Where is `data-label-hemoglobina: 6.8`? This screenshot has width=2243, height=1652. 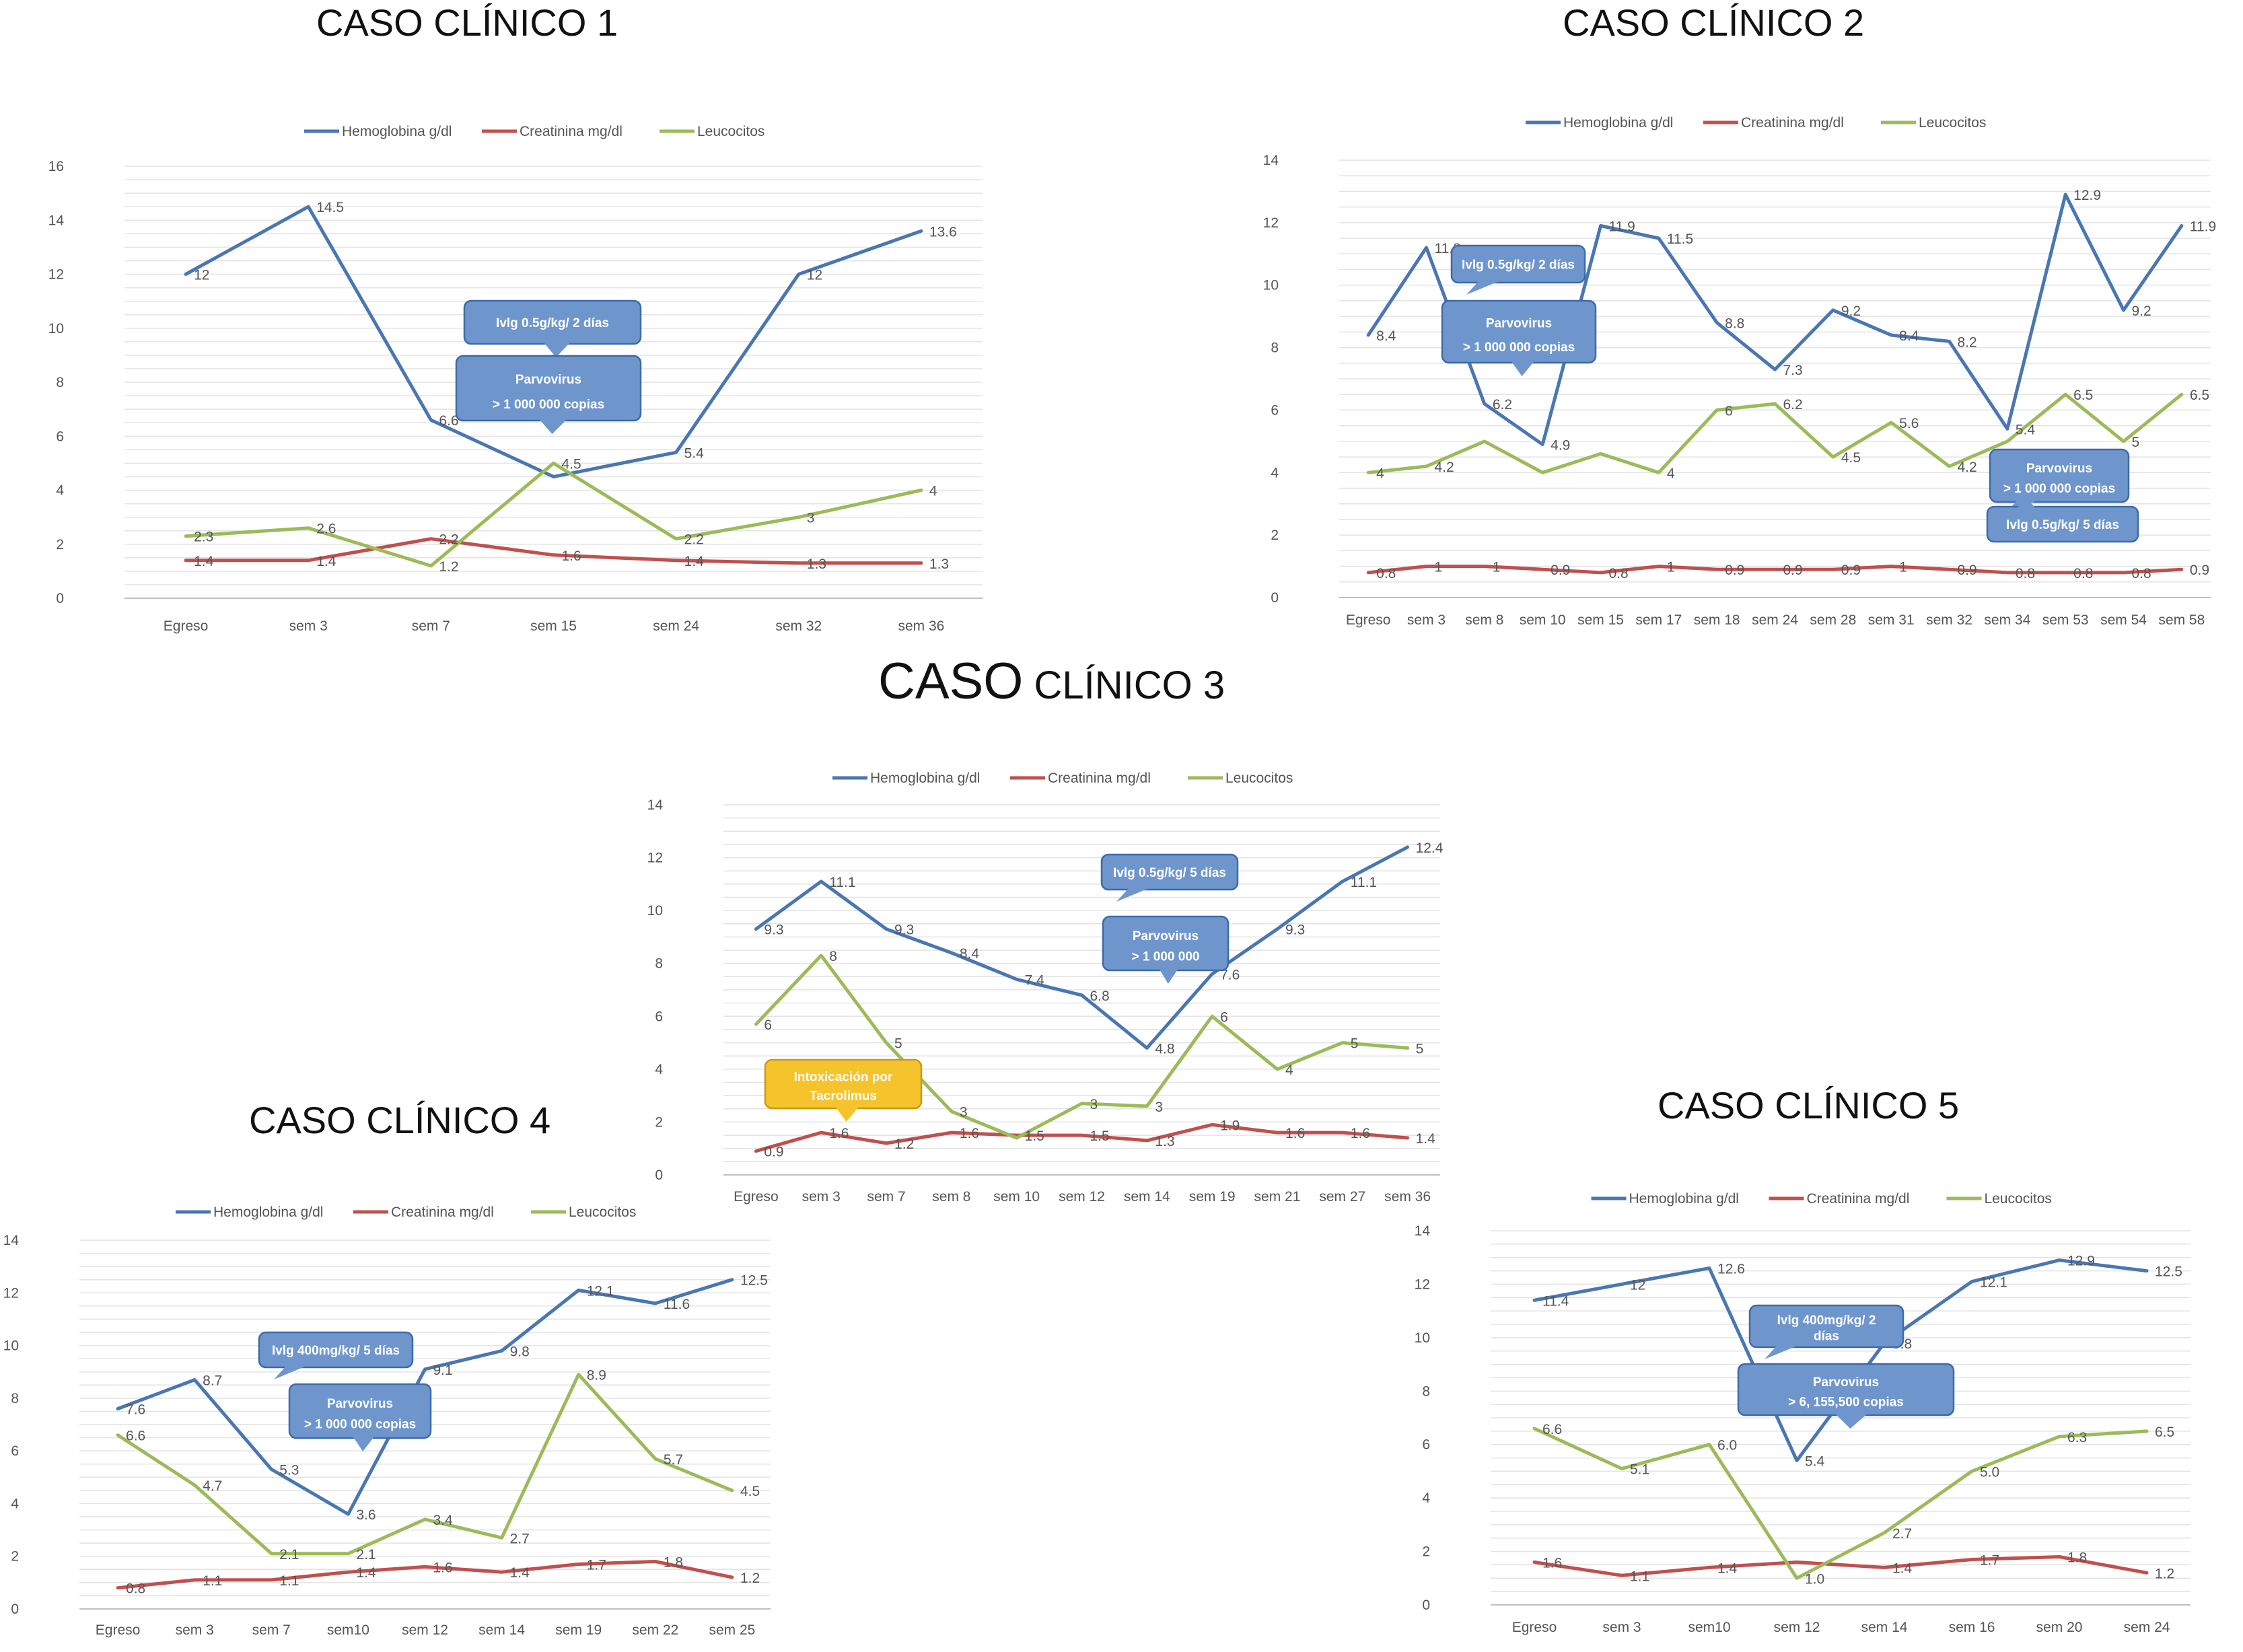
data-label-hemoglobina: 6.8 is located at coordinates (1100, 996).